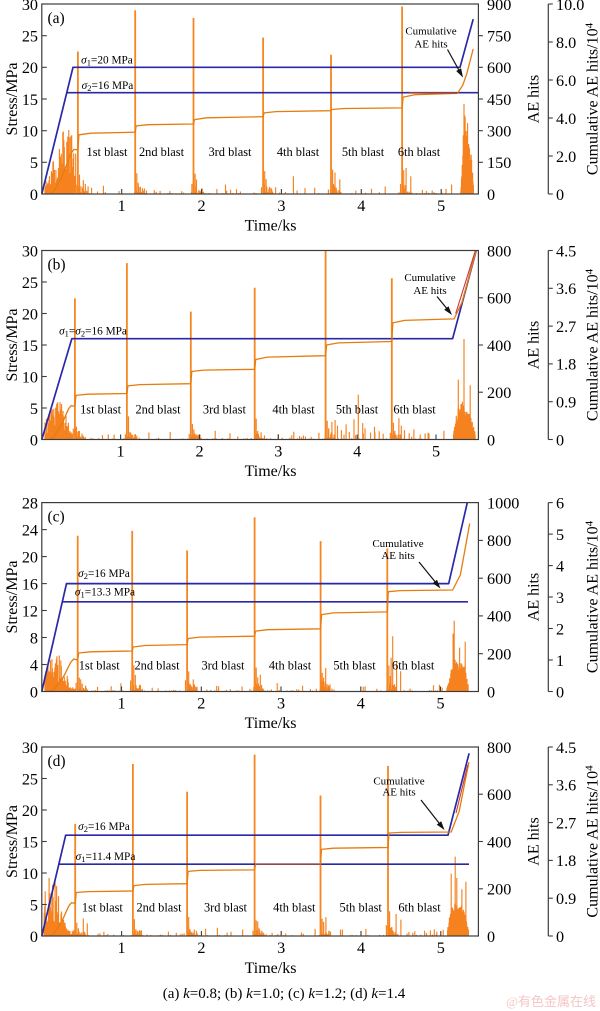 Image resolution: width=600 pixels, height=1011 pixels. Describe the element at coordinates (499, 100) in the screenshot. I see `svg-text: 450` at that location.